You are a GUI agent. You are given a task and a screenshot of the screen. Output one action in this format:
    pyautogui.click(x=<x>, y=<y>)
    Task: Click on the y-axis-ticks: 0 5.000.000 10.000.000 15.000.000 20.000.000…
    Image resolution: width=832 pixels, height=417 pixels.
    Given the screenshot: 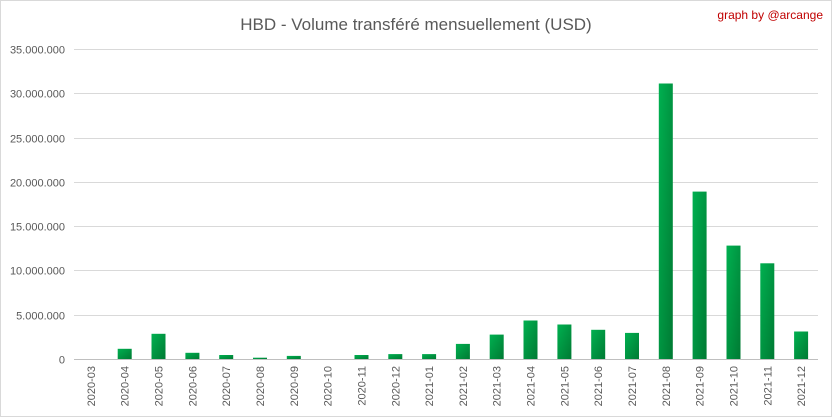 What is the action you would take?
    pyautogui.click(x=37, y=206)
    